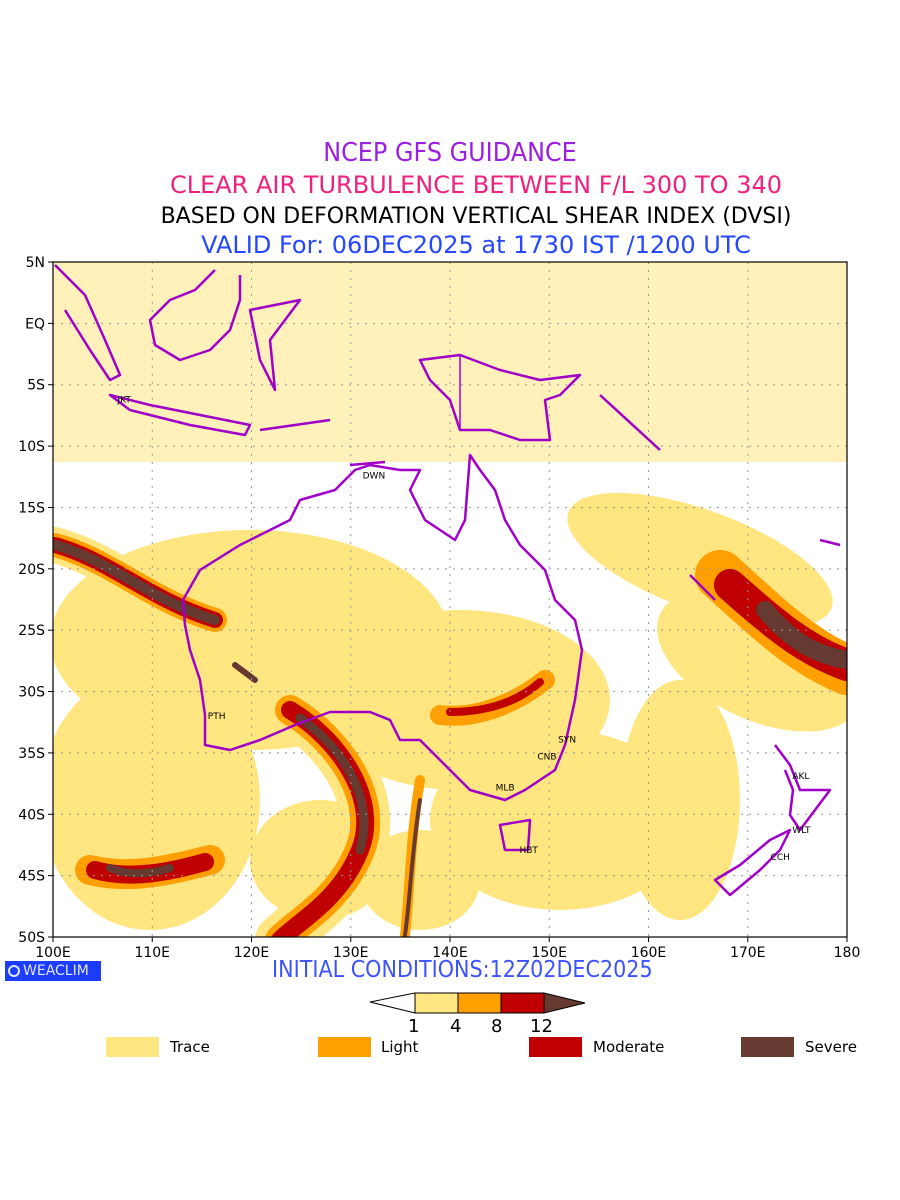  I want to click on lat-tick-label: 5N, so click(35, 263).